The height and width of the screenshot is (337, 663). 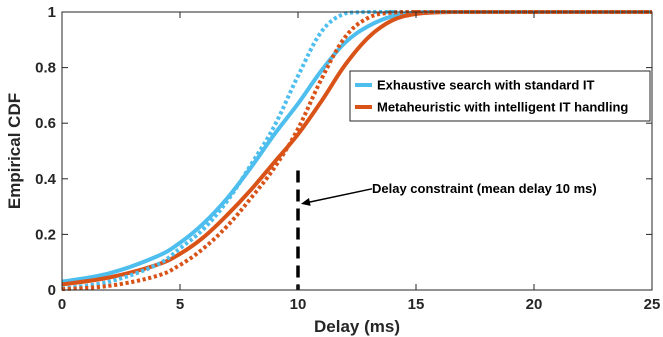 I want to click on x-tick-label: 20, so click(x=534, y=304).